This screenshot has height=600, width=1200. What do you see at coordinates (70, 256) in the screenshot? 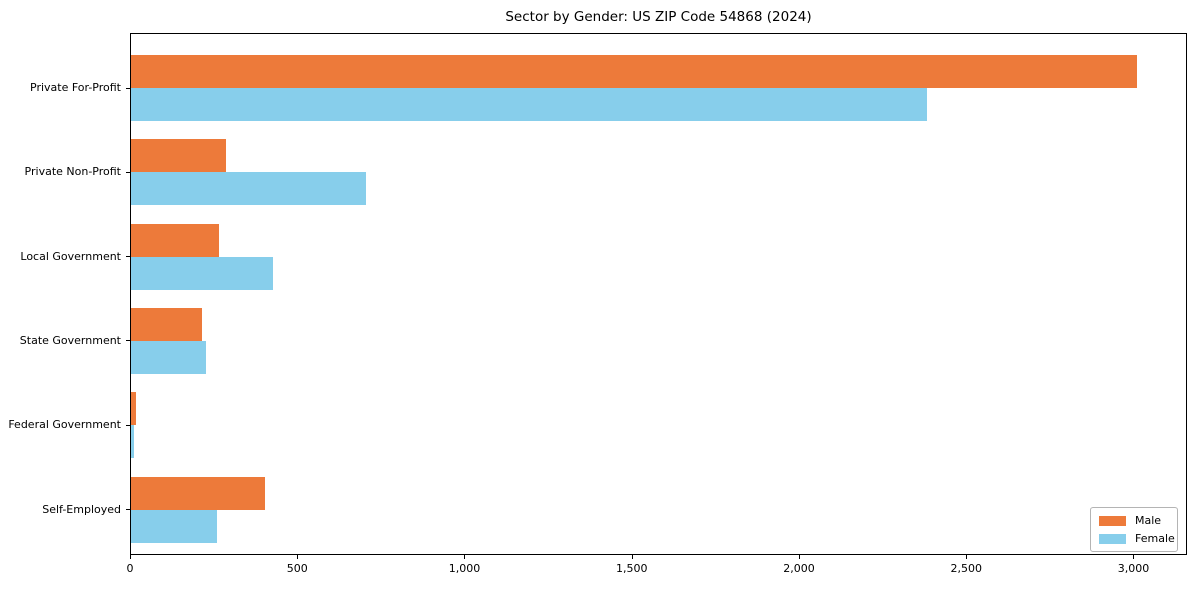
I see `y-axis-label-local-government: Local Government` at bounding box center [70, 256].